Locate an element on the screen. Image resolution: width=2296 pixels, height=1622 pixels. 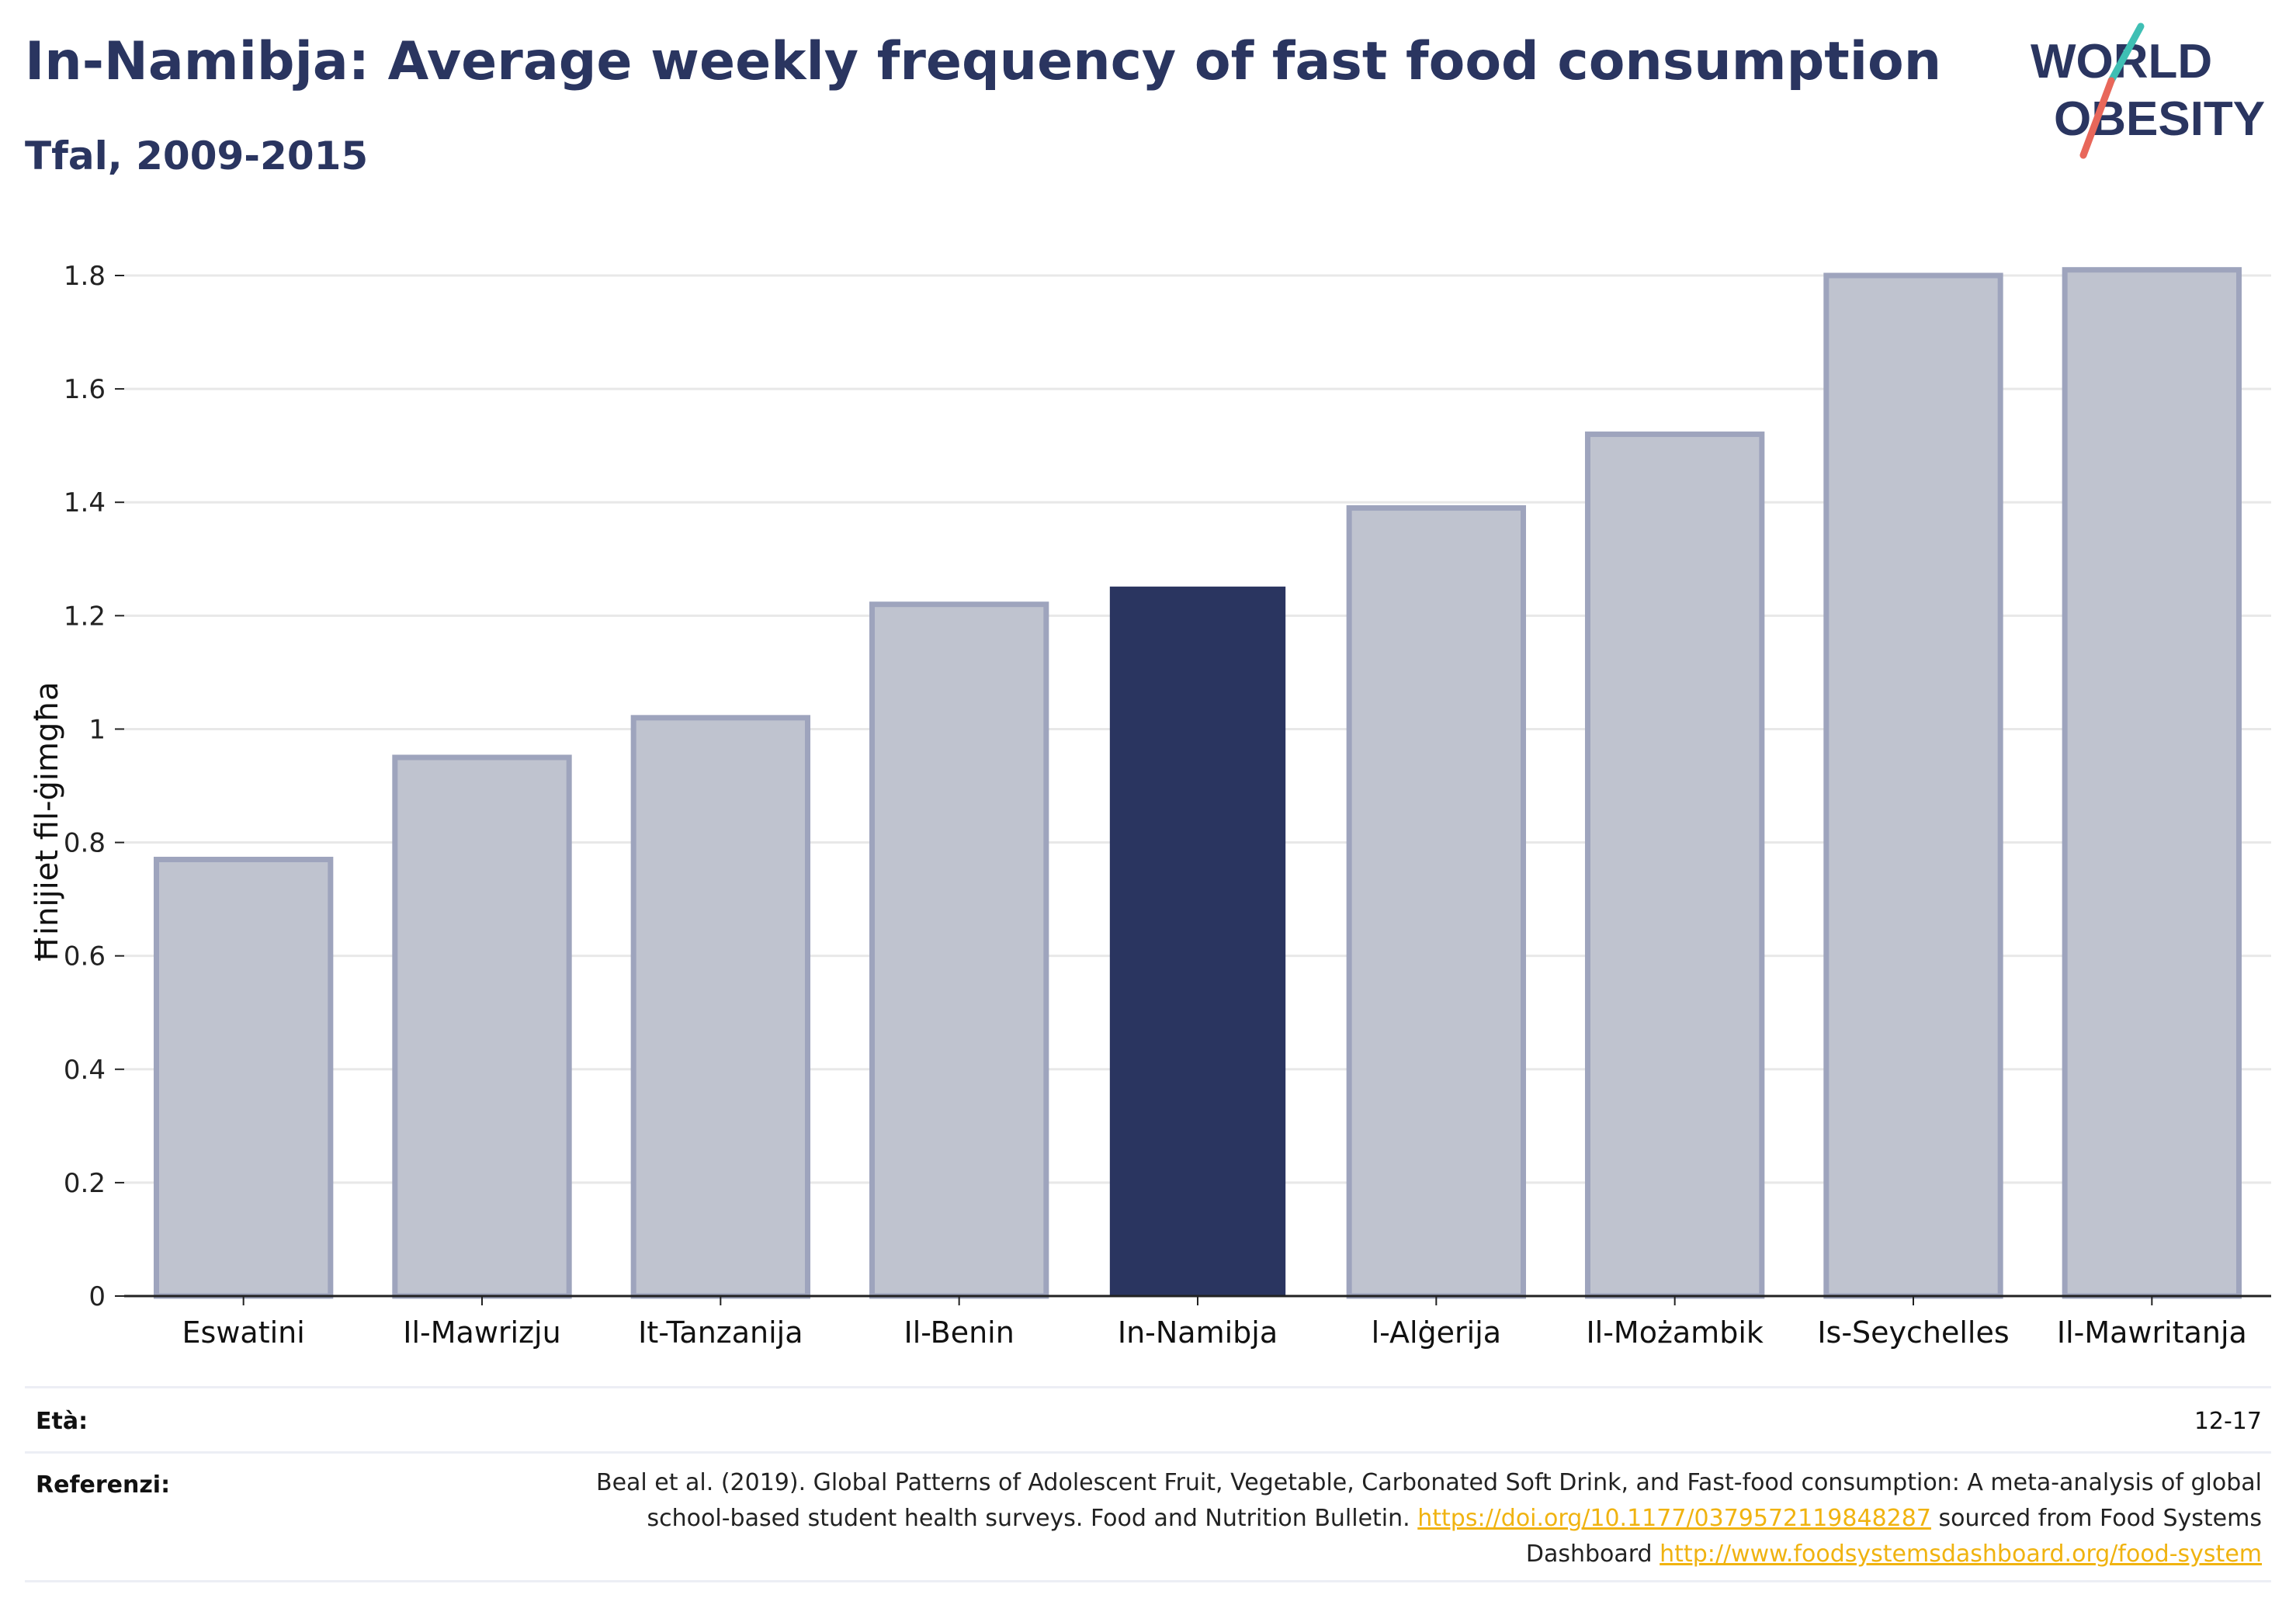
x-tick-label: Il-Mawritanja is located at coordinates (2152, 1332).